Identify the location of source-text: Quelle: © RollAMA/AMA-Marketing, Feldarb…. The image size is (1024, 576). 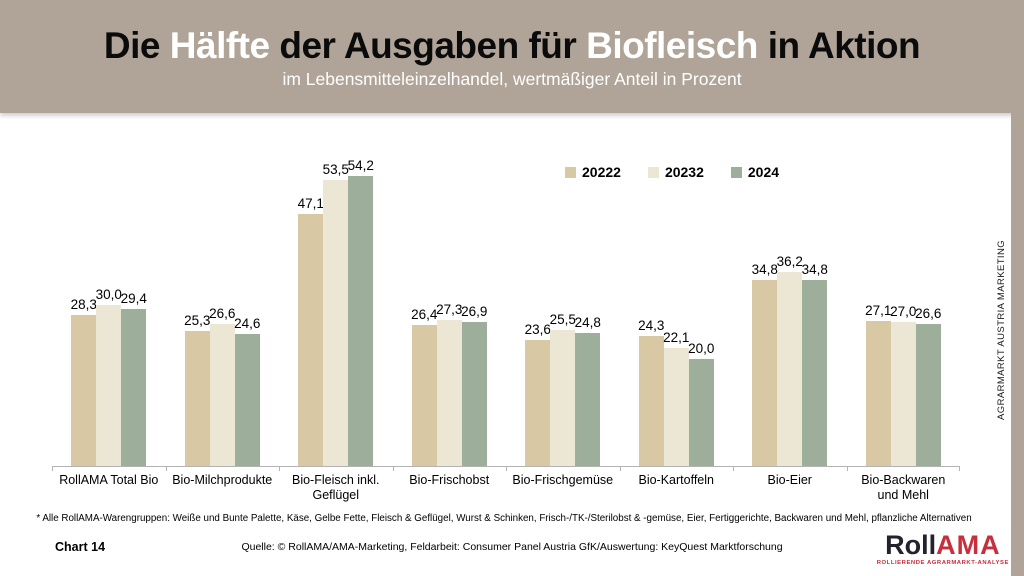
(512, 547).